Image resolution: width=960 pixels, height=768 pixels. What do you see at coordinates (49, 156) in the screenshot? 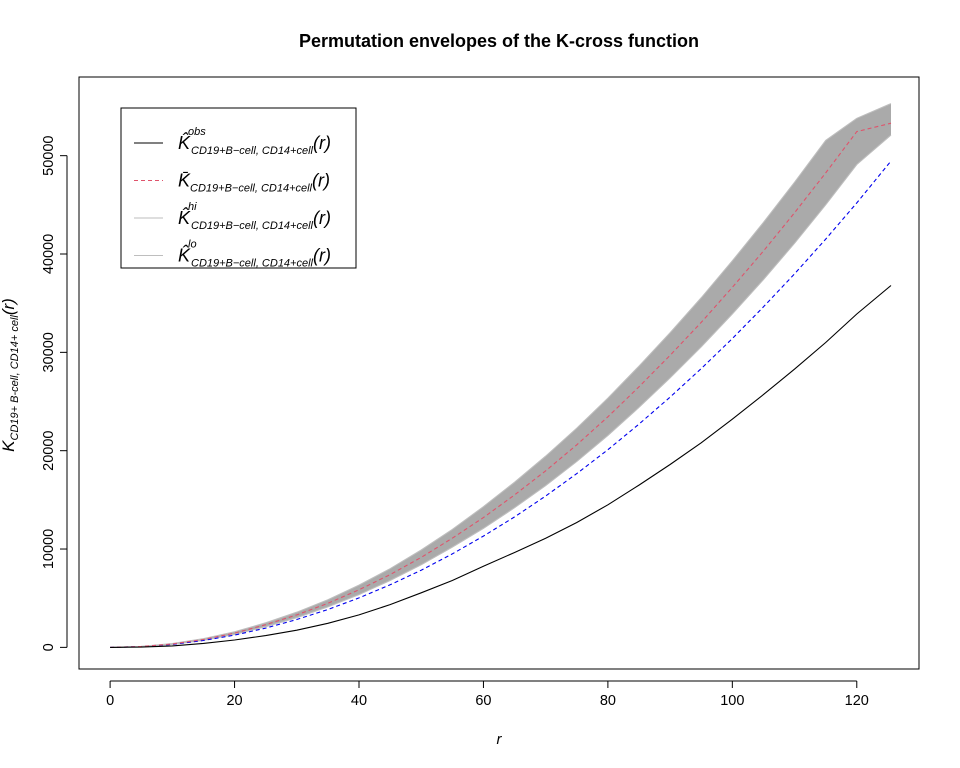
I see `y-tick-label: 50000` at bounding box center [49, 156].